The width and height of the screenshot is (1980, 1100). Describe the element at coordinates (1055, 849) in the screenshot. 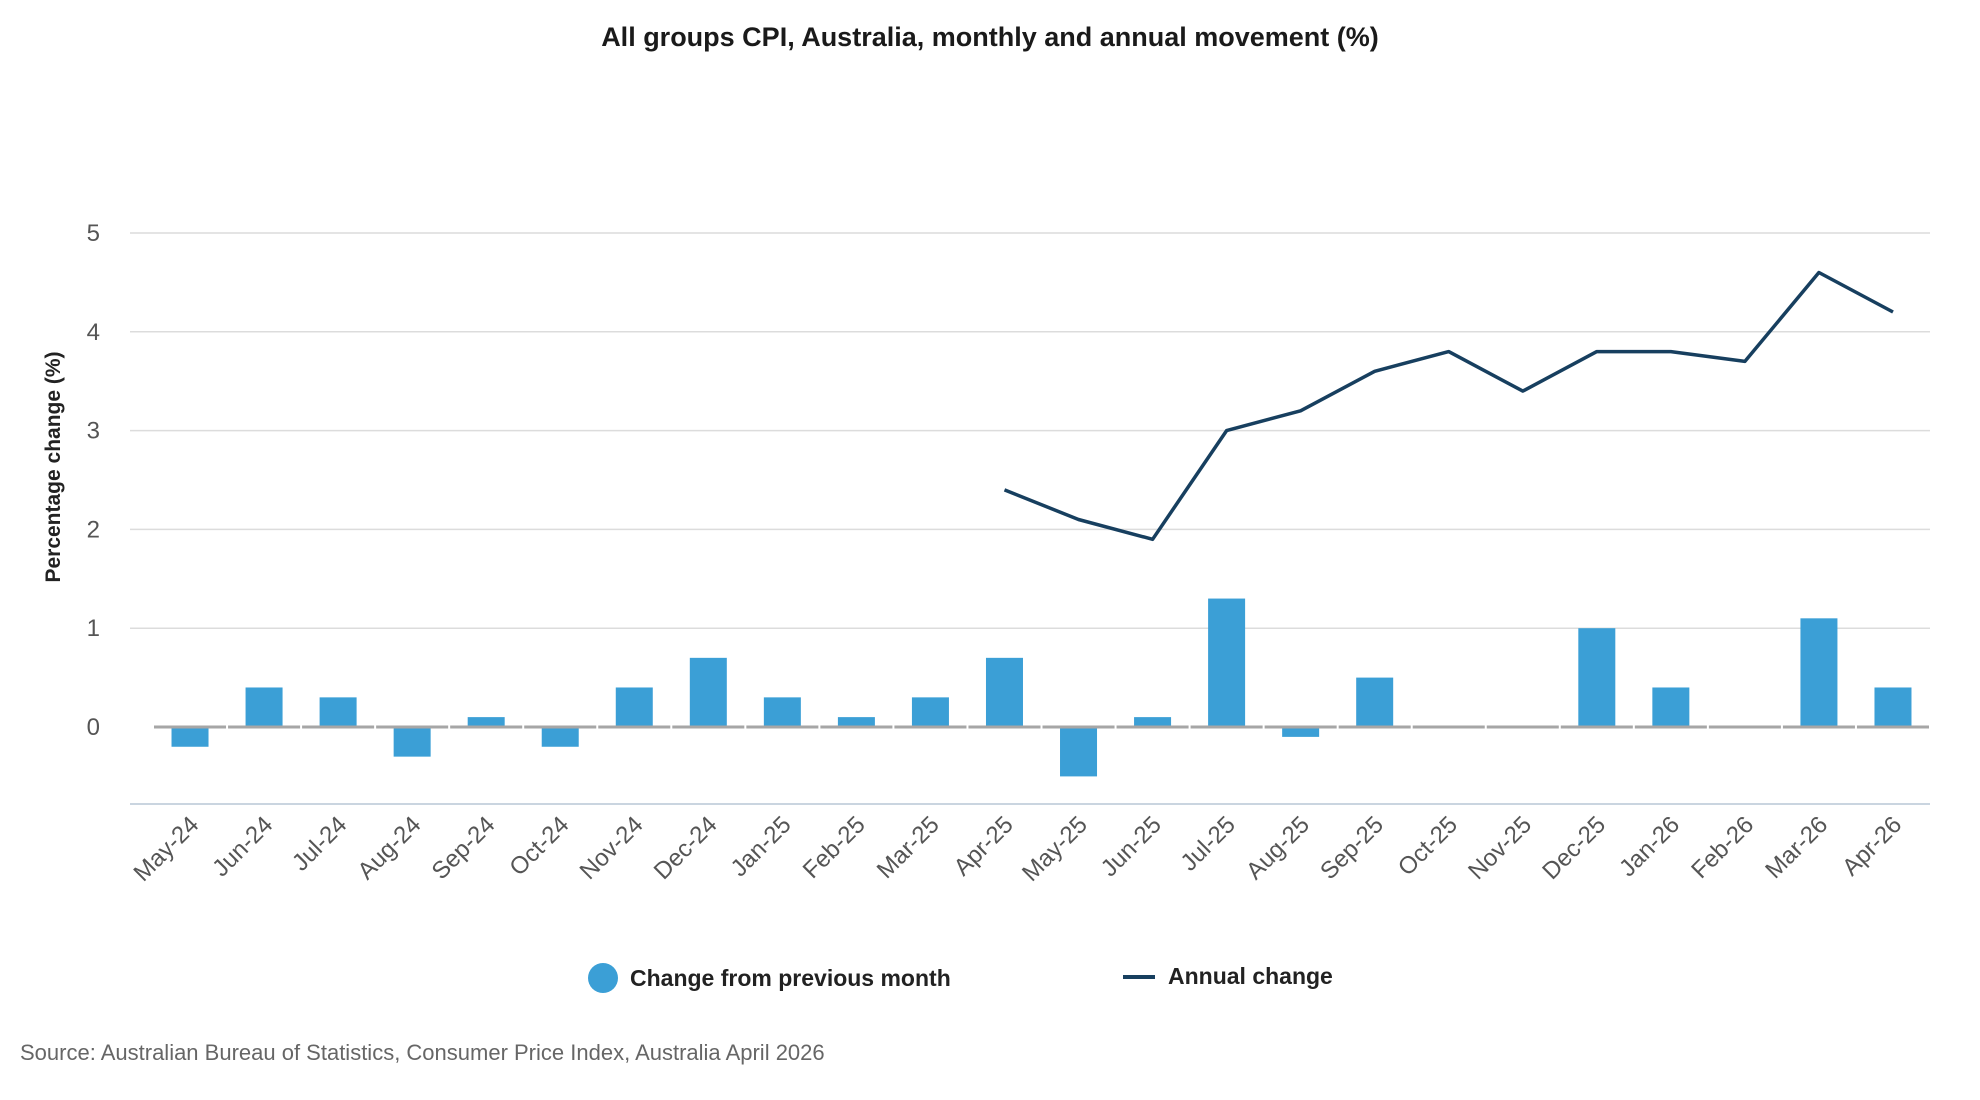

I see `x-tick-label: May-25` at that location.